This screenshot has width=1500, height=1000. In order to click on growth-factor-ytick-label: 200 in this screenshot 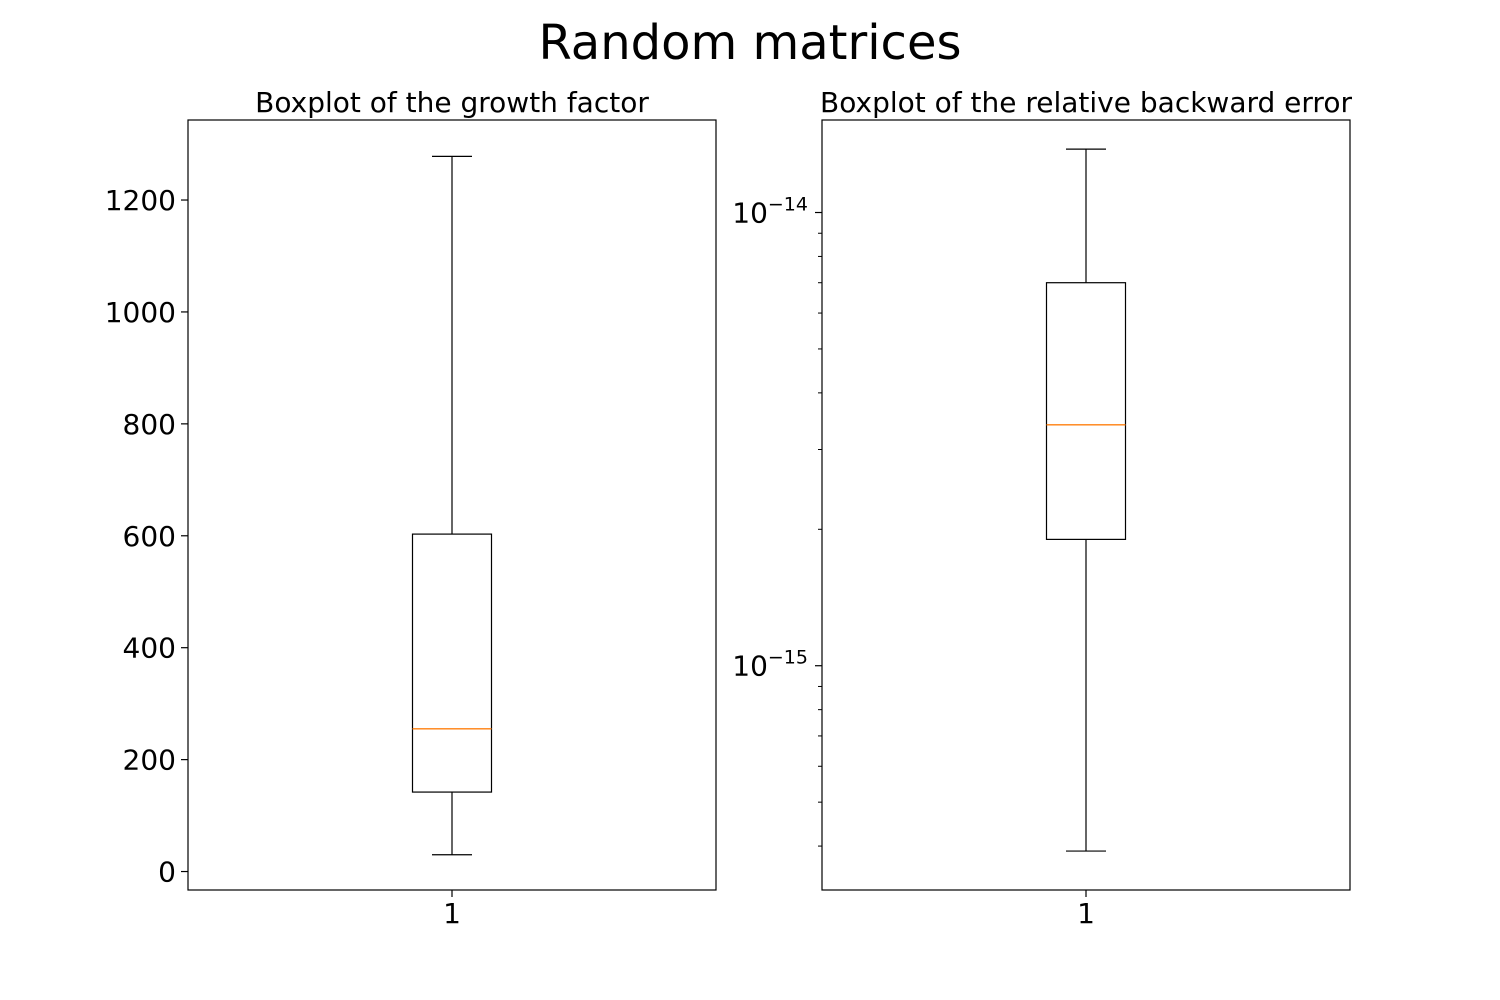, I will do `click(149, 760)`.